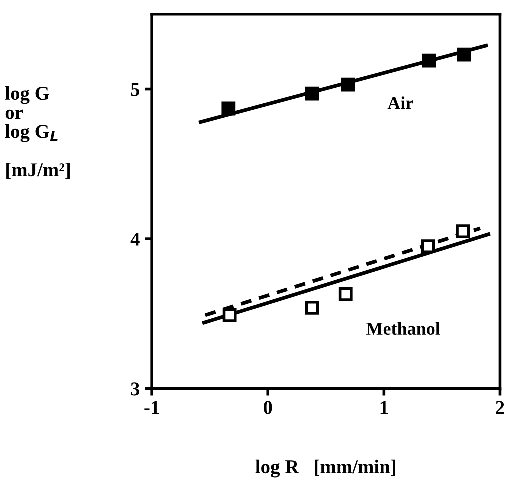 The width and height of the screenshot is (512, 480). What do you see at coordinates (152, 407) in the screenshot?
I see `x-tick-label: -1` at bounding box center [152, 407].